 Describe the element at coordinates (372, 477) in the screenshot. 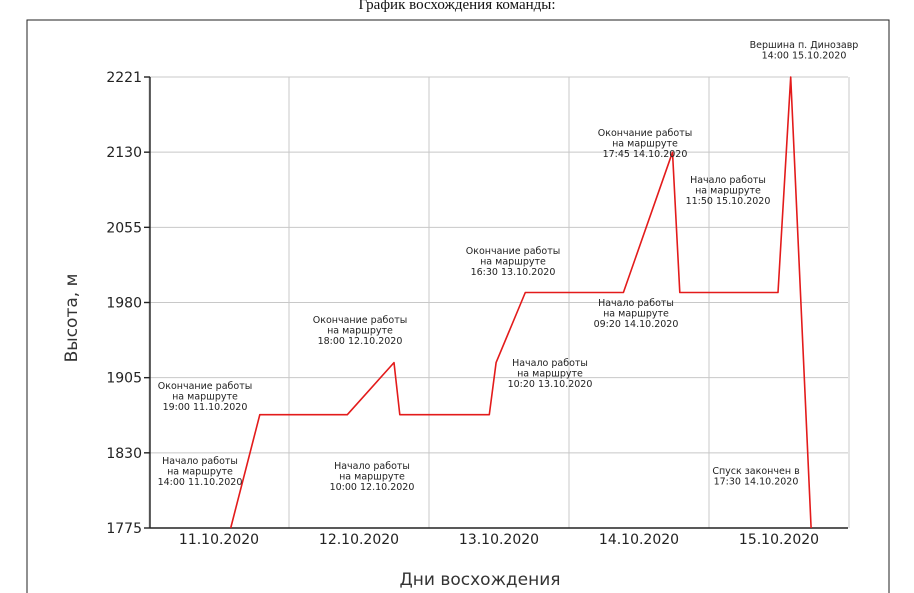

I see `annotation-label: Начало работы на маршруте 10:00 12.10.2020` at that location.